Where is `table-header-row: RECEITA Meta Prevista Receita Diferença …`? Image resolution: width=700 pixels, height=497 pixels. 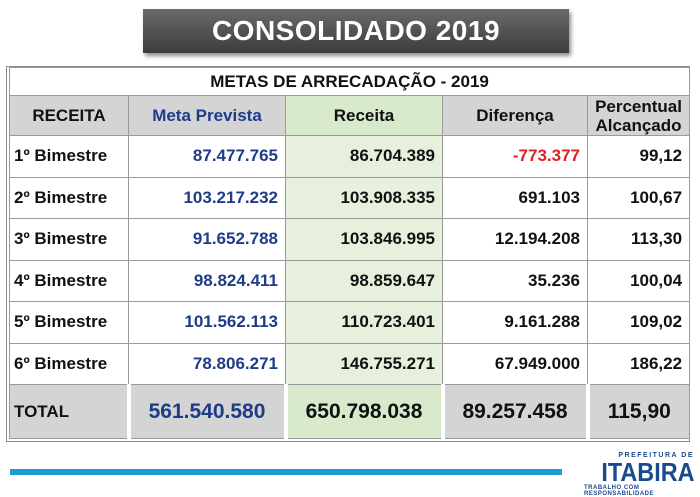
table-header-row: RECEITA Meta Prevista Receita Diferença … is located at coordinates (350, 115).